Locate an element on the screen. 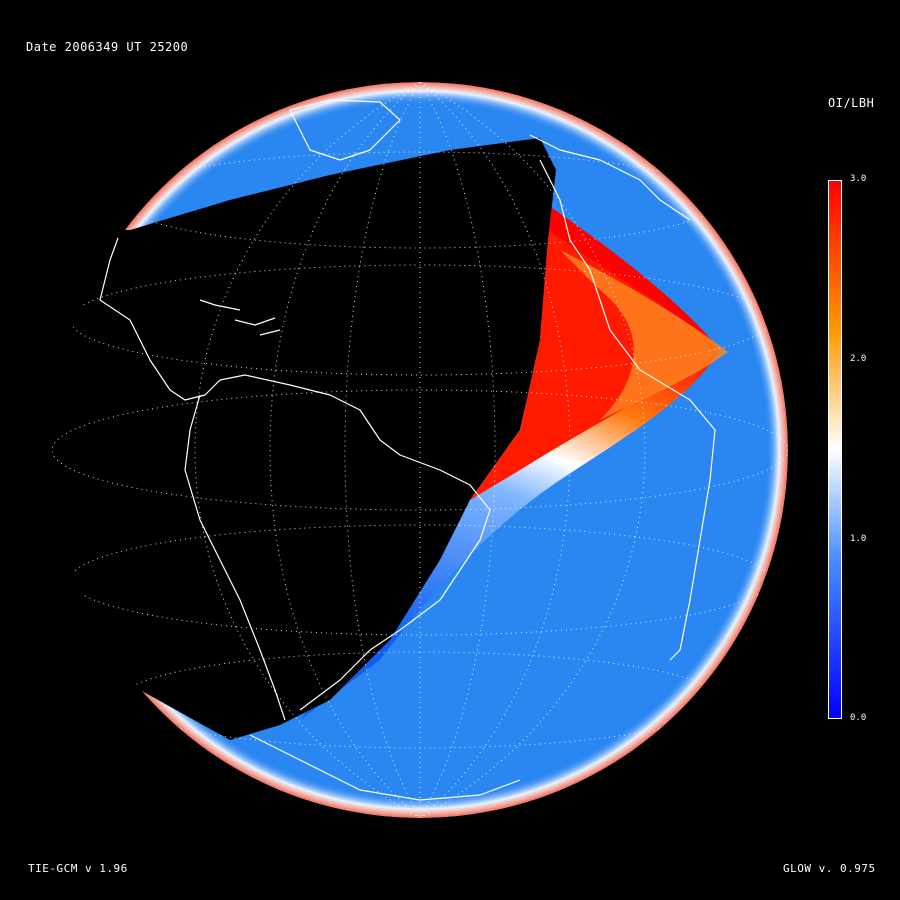 This screenshot has width=900, height=900. glow-version-label: GLOW v. 0.975 is located at coordinates (829, 868).